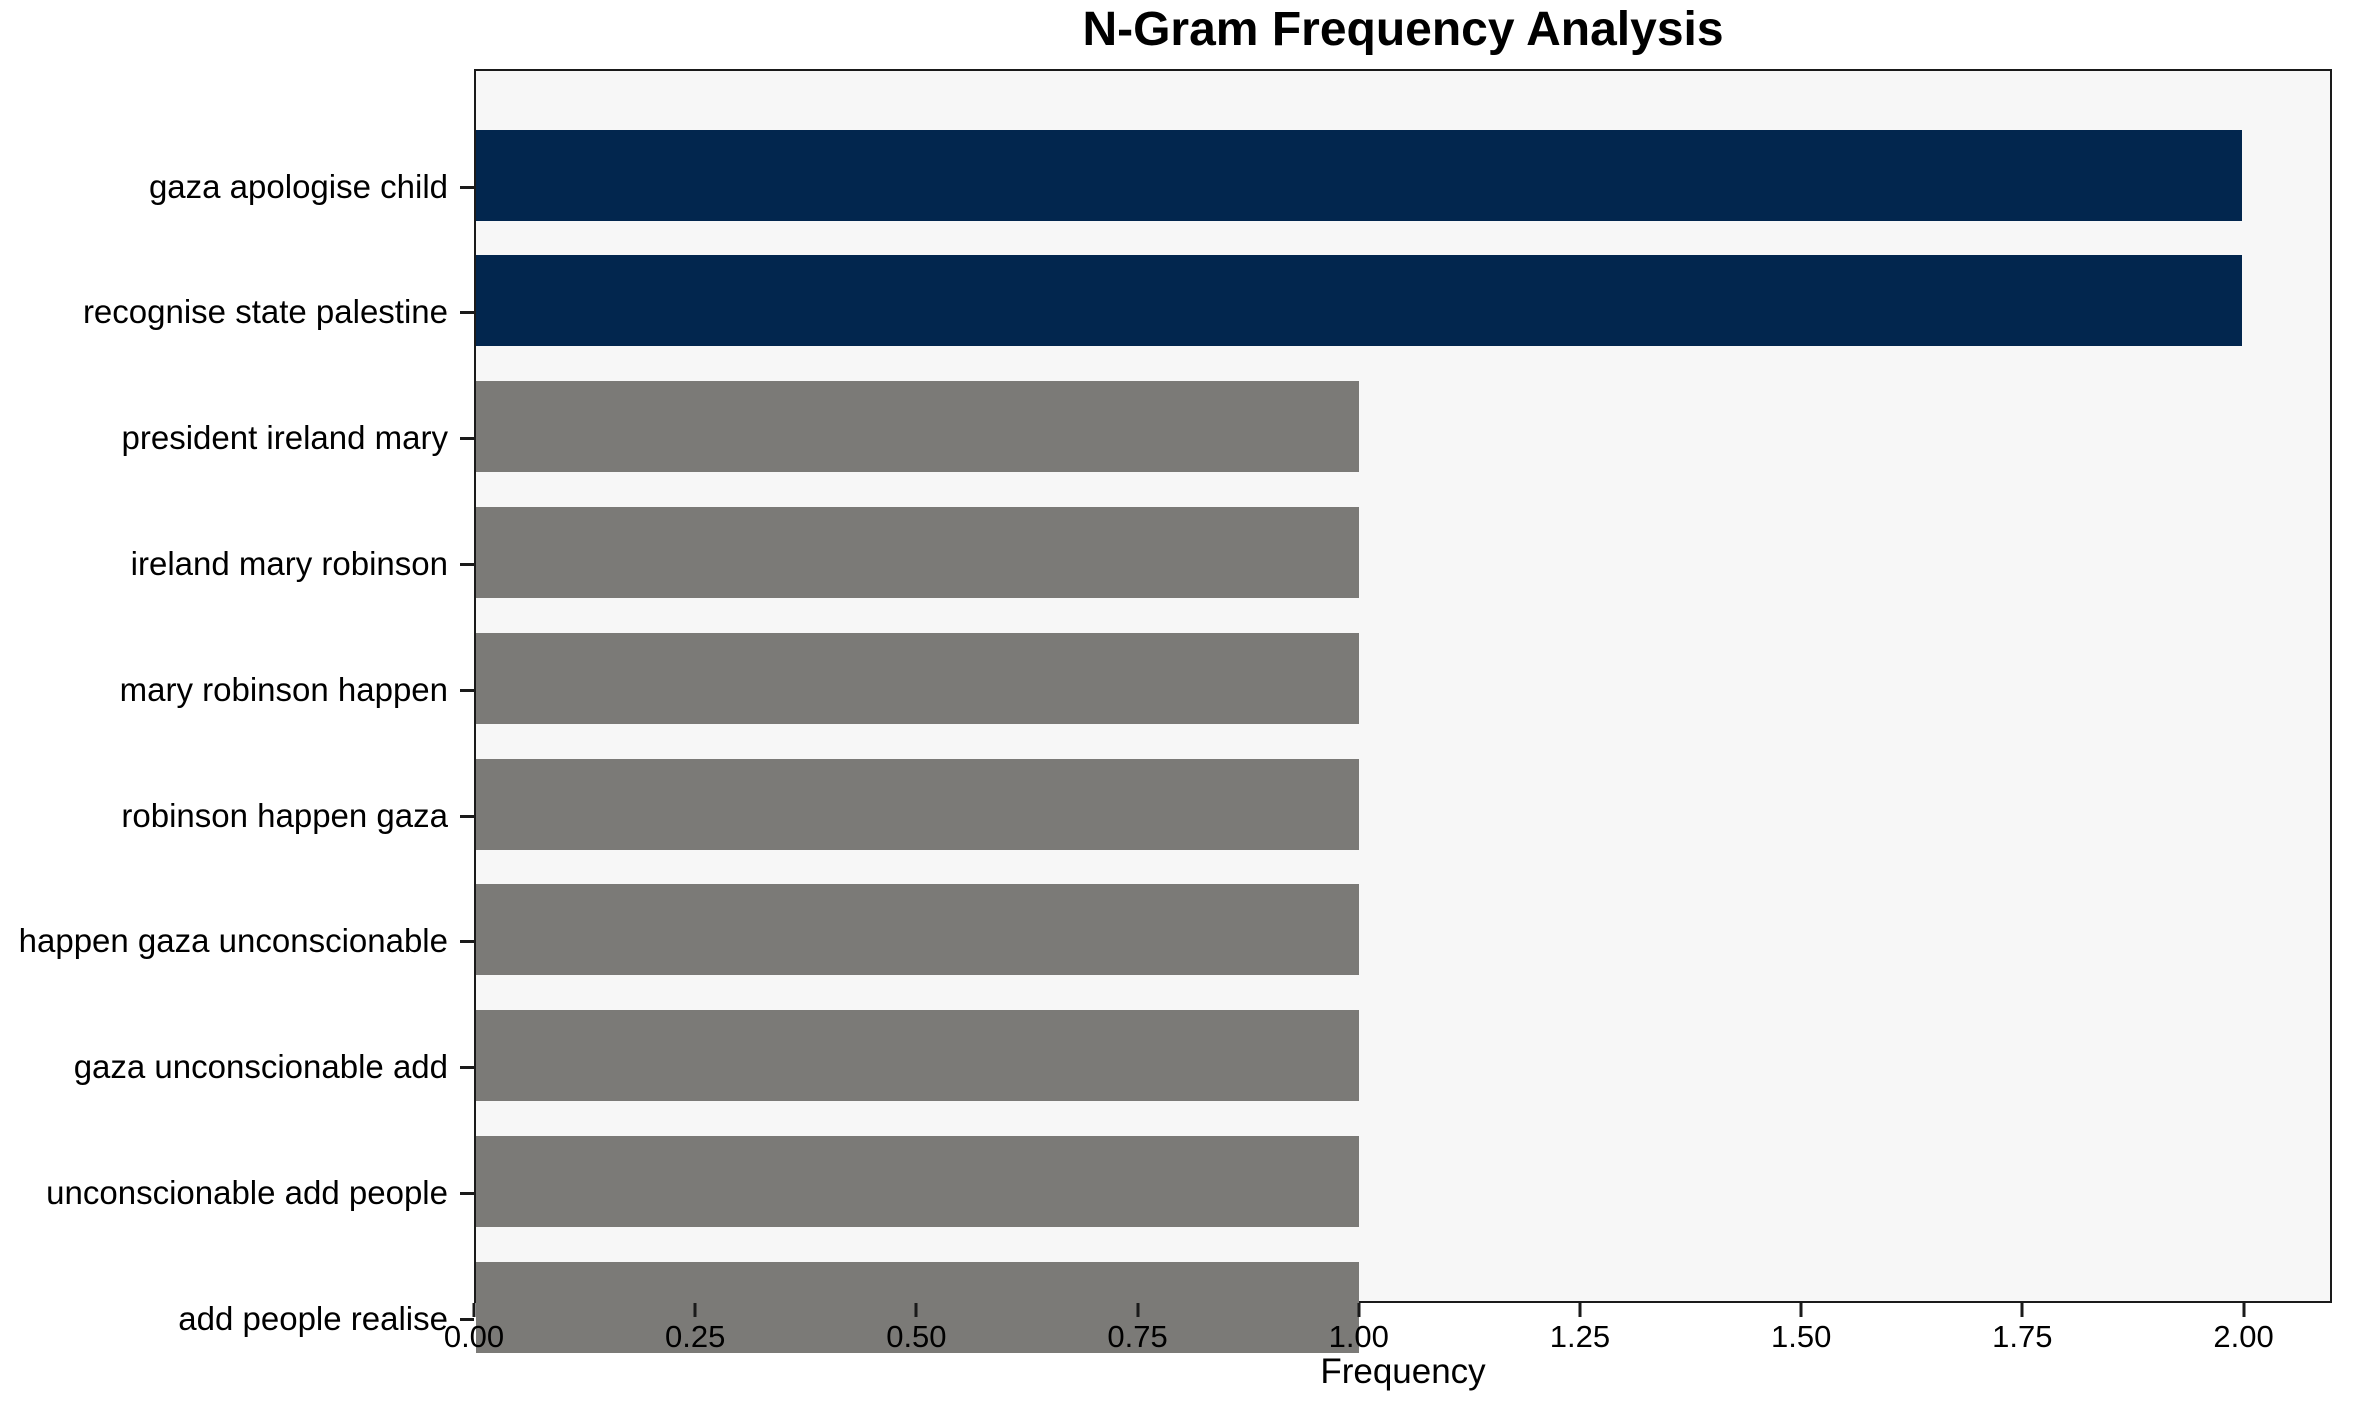 The image size is (2353, 1414). I want to click on y-tick-label: gaza apologise child, so click(298, 186).